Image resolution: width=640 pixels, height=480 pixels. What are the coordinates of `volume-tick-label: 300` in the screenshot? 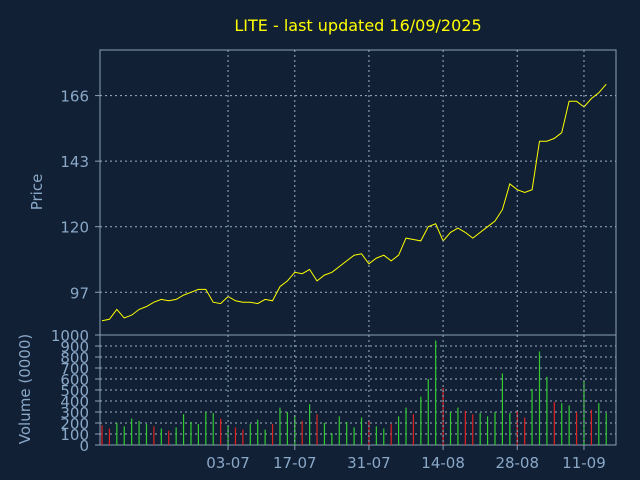 It's located at (74, 413).